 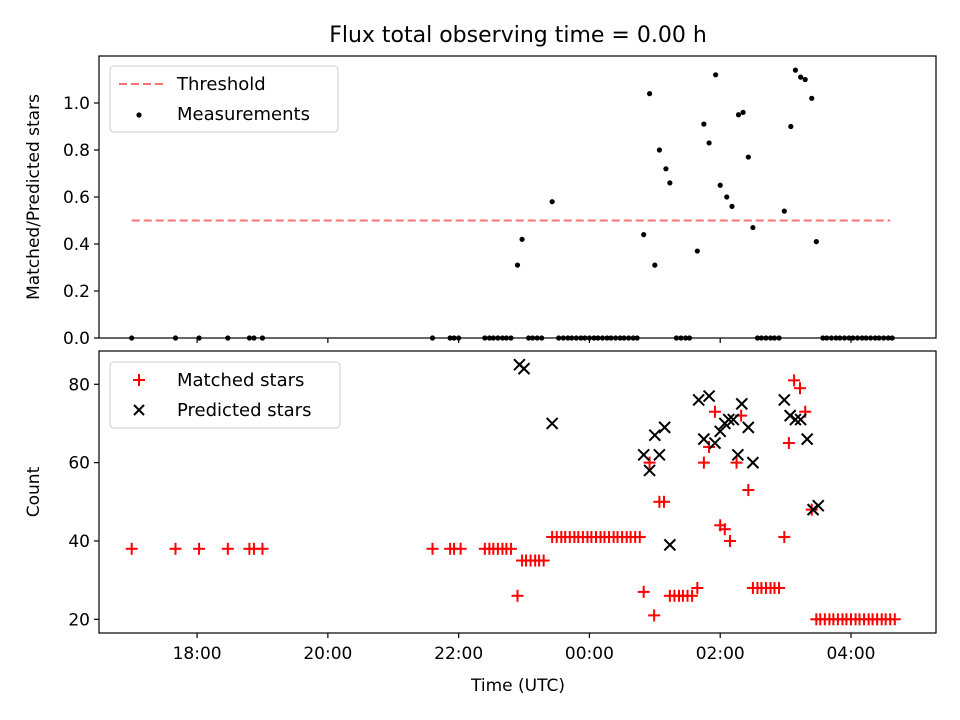 I want to click on chart-title: Flux total observing time = 0.00 h, so click(x=518, y=35).